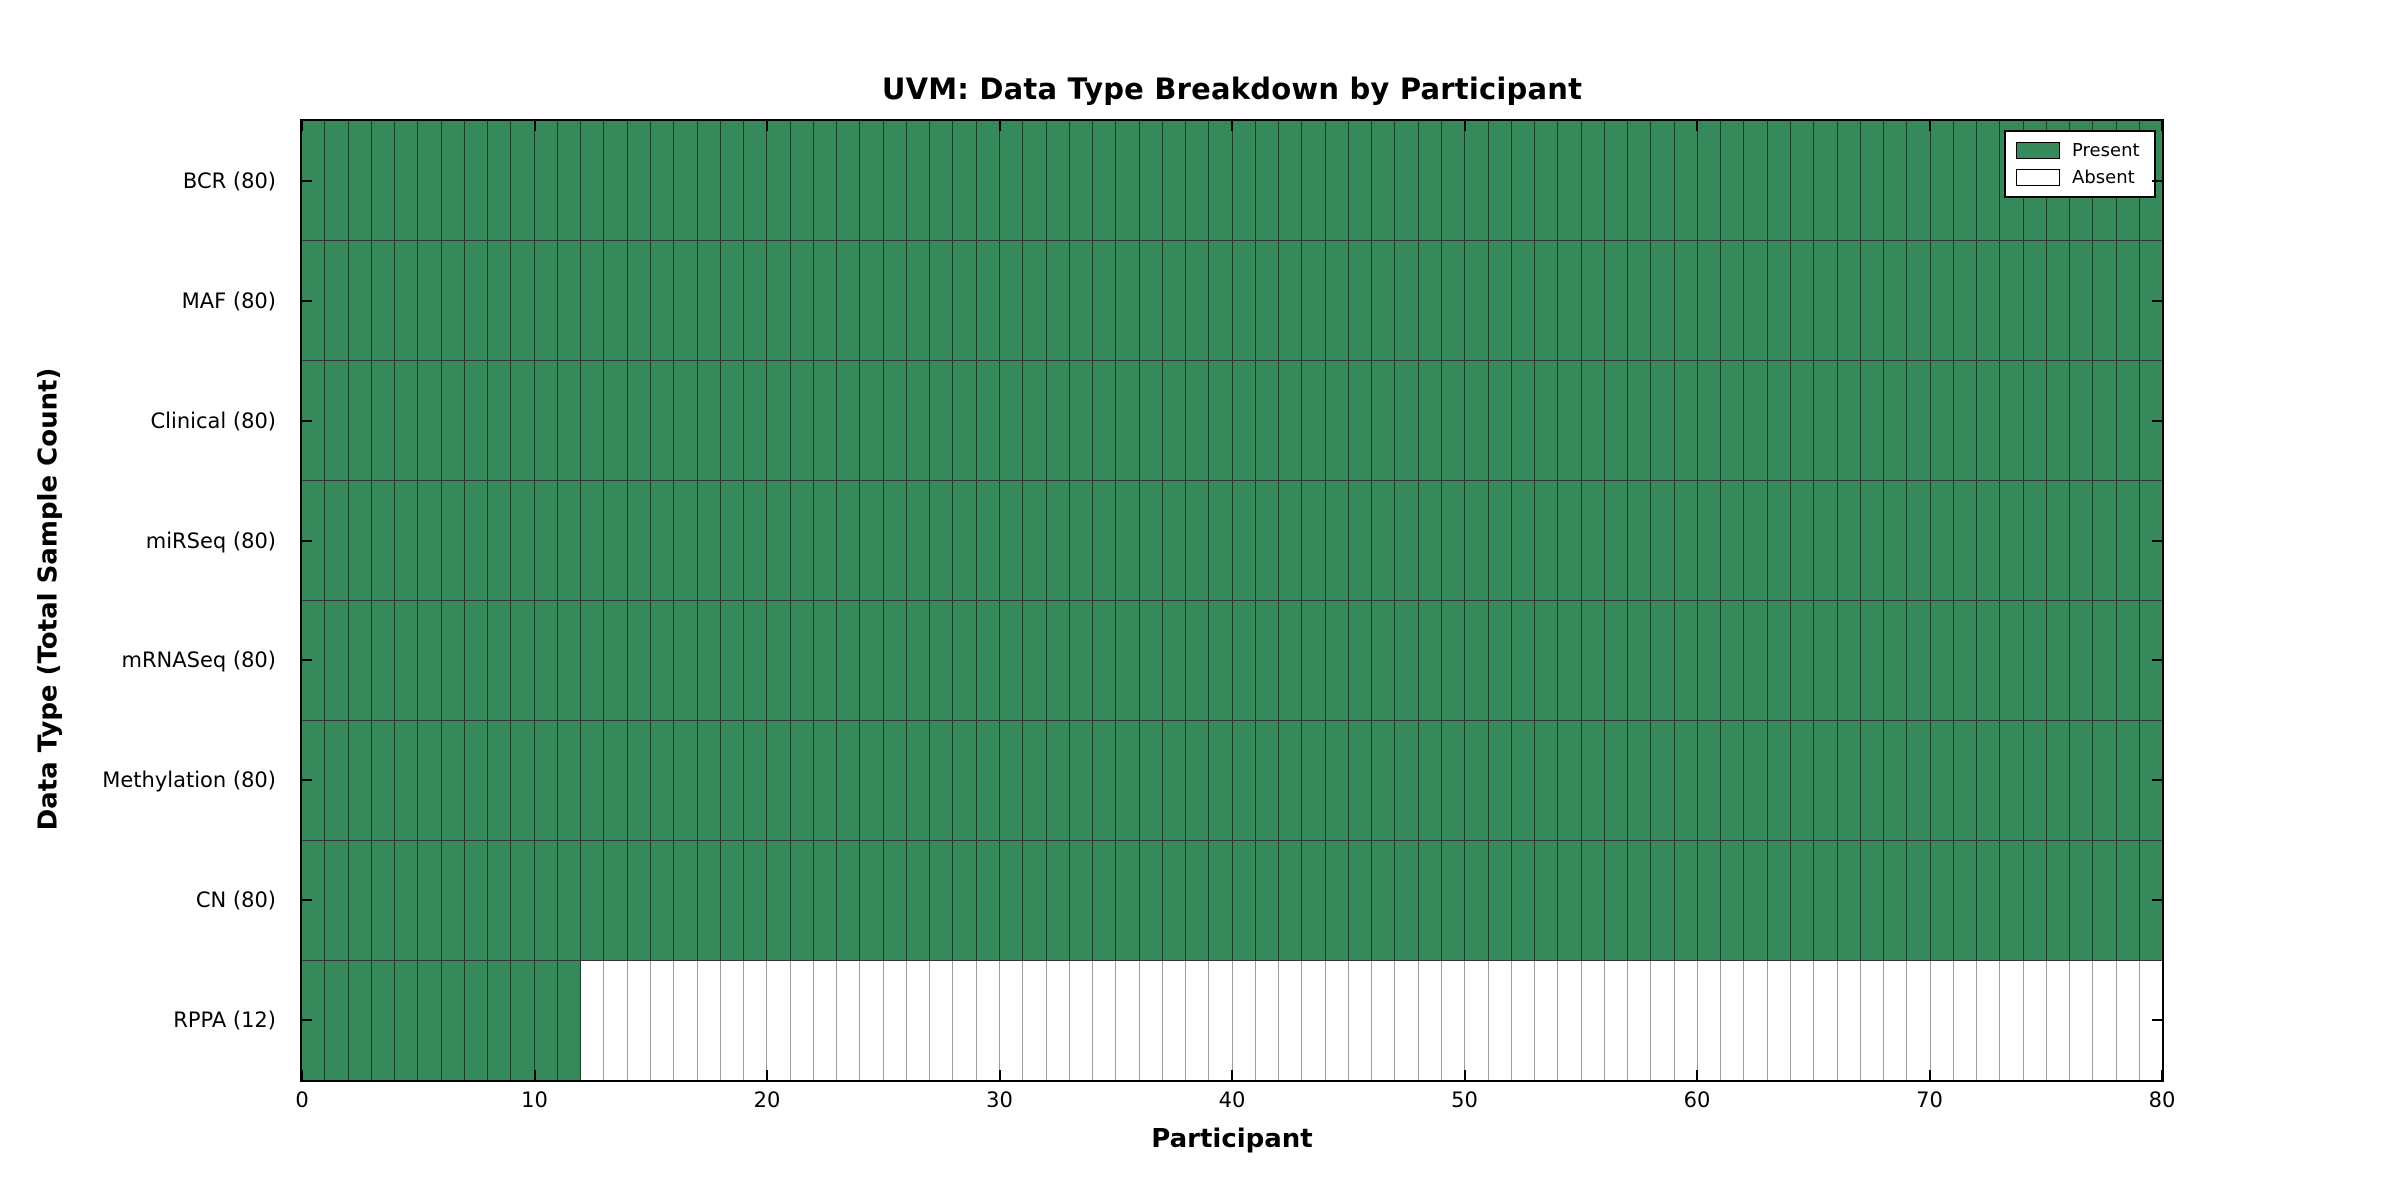 The image size is (2400, 1200). What do you see at coordinates (1232, 89) in the screenshot?
I see `chart-title: UVM: Data Type Breakdown by Participant` at bounding box center [1232, 89].